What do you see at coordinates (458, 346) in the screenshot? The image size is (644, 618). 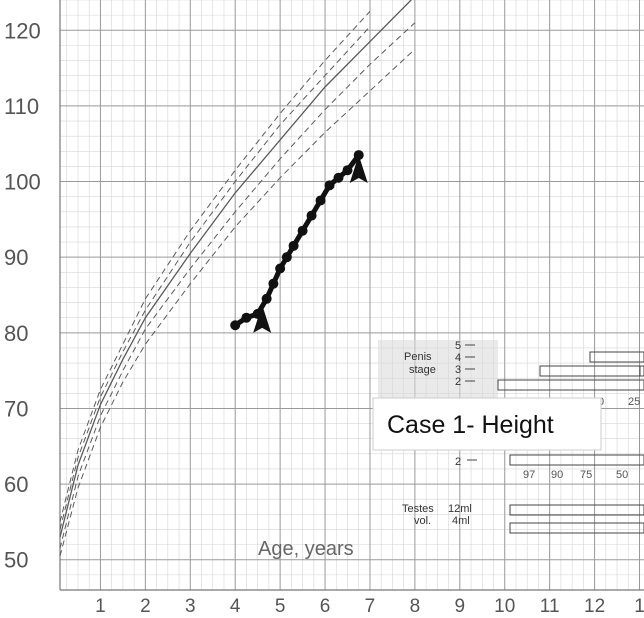 I see `stage-5-label: 5` at bounding box center [458, 346].